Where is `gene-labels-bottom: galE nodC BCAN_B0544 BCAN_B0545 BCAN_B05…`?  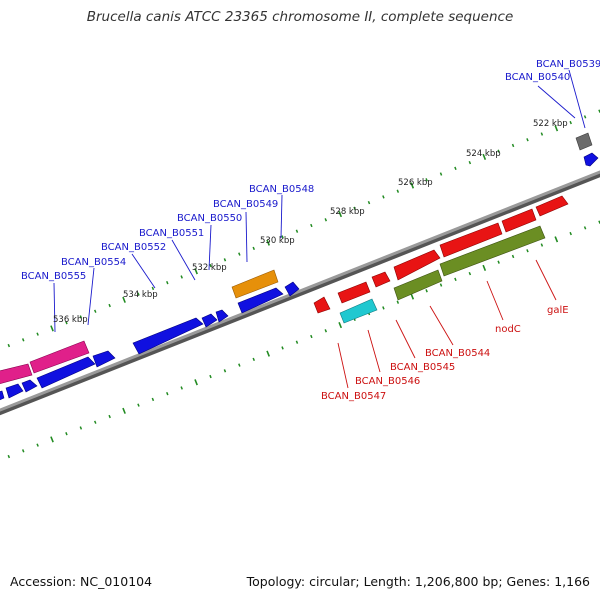 gene-labels-bottom: galE nodC BCAN_B0544 BCAN_B0545 BCAN_B05… is located at coordinates (445, 353).